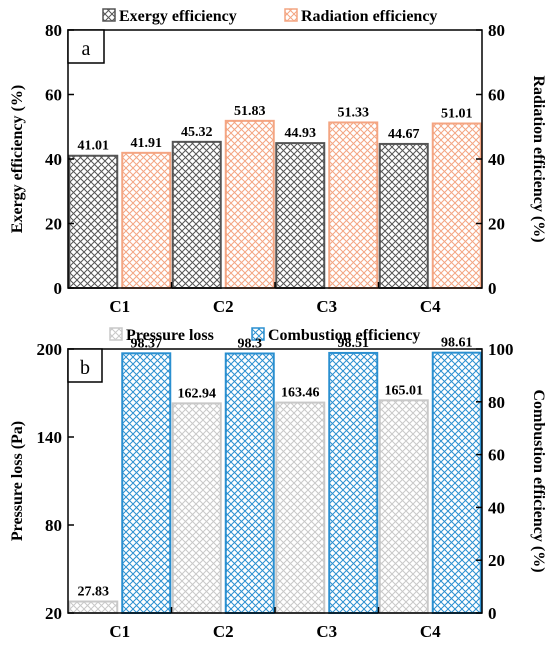 The width and height of the screenshot is (550, 647). What do you see at coordinates (178, 16) in the screenshot?
I see `legend-label-exergy: Exergy efficiency` at bounding box center [178, 16].